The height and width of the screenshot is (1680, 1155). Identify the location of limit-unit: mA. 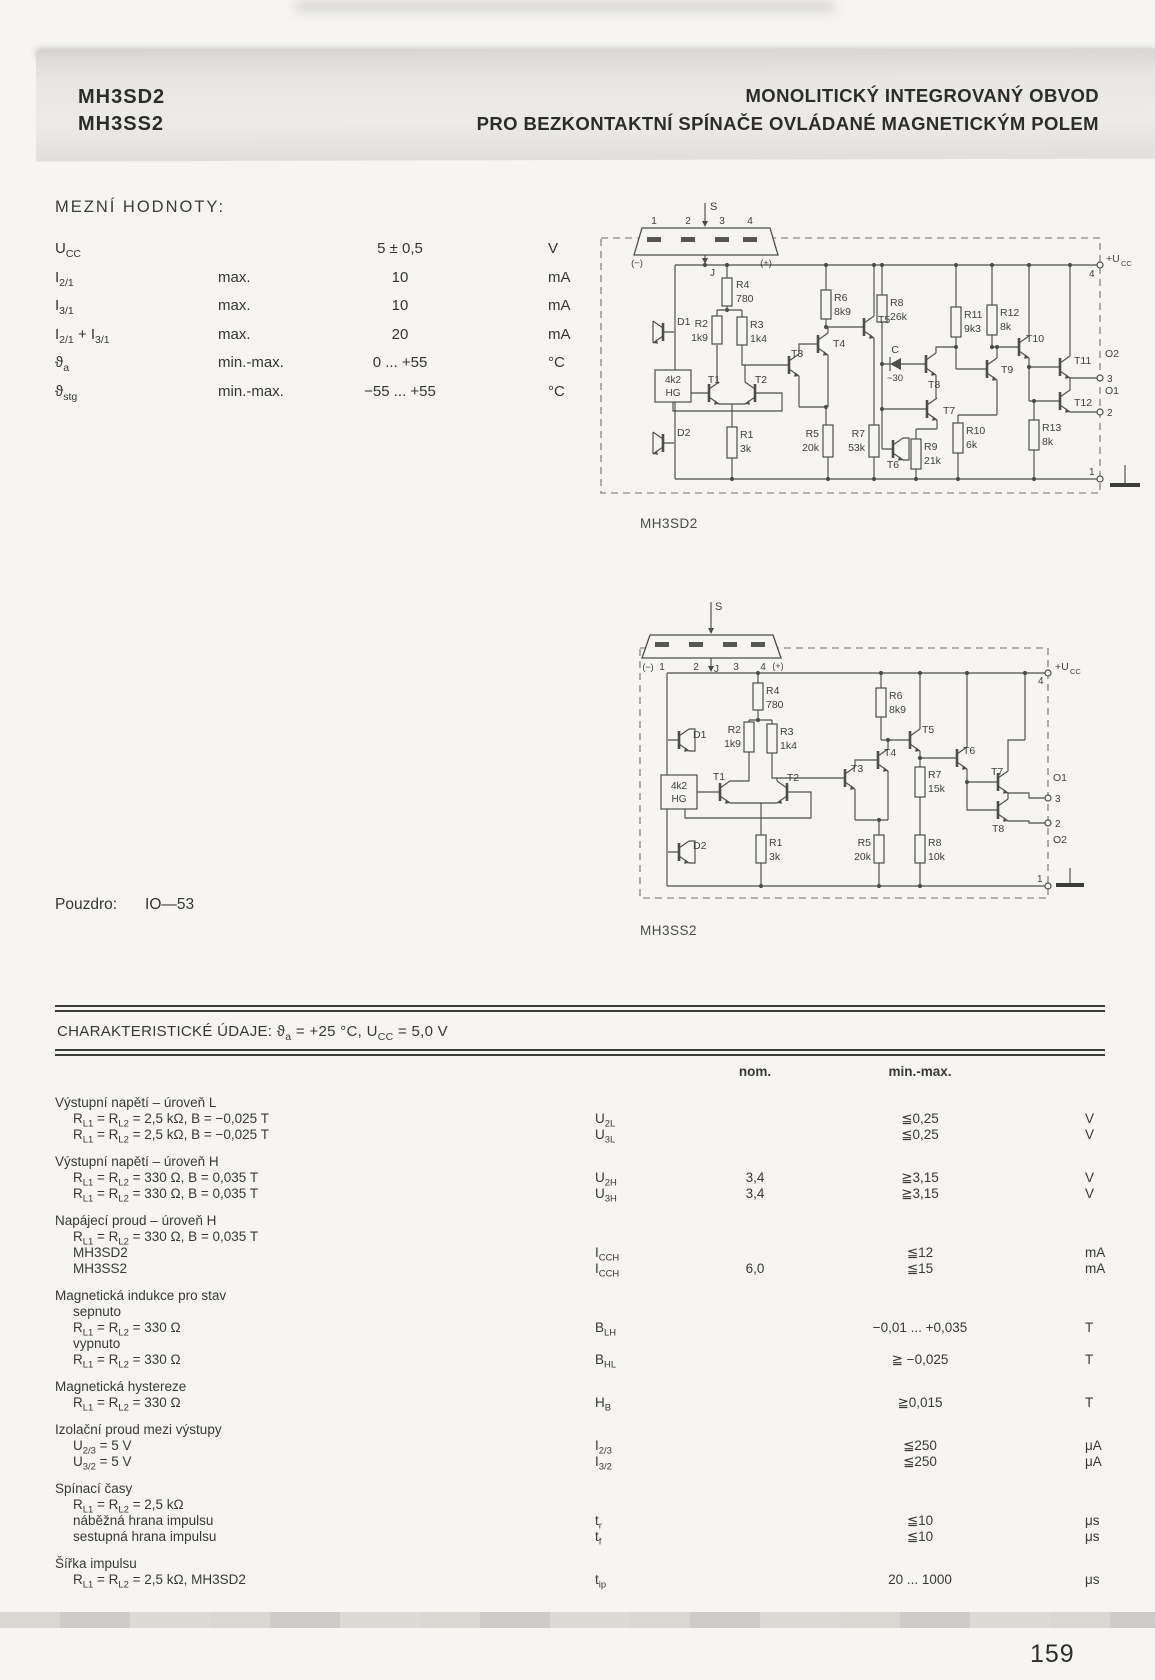
(559, 277).